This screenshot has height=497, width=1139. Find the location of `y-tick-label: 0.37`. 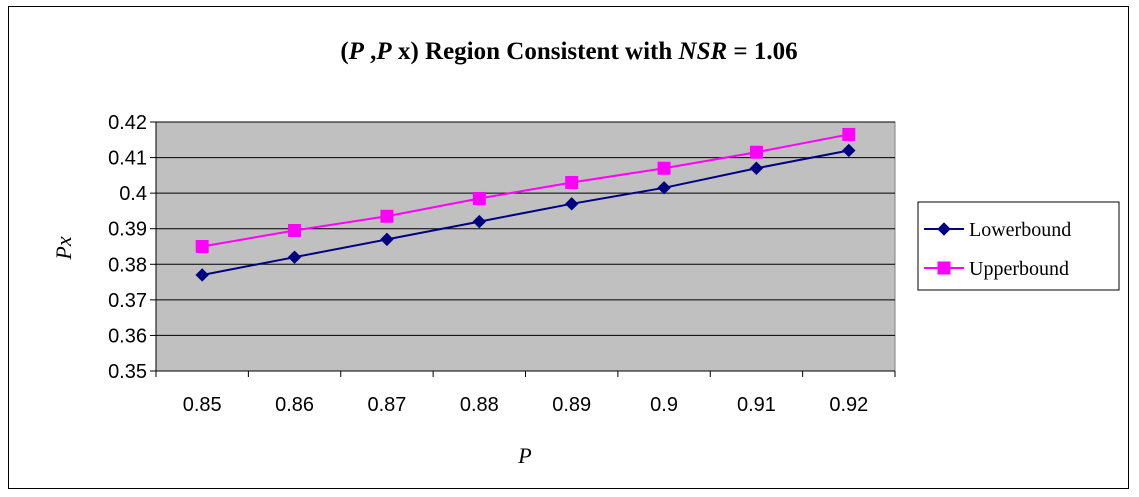

y-tick-label: 0.37 is located at coordinates (127, 301).